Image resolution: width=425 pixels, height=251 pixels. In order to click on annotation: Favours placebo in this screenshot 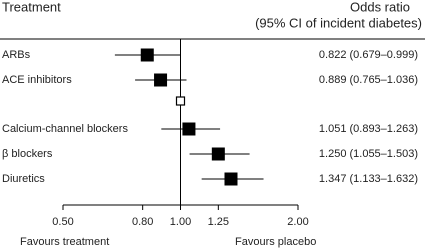, I will do `click(275, 242)`.